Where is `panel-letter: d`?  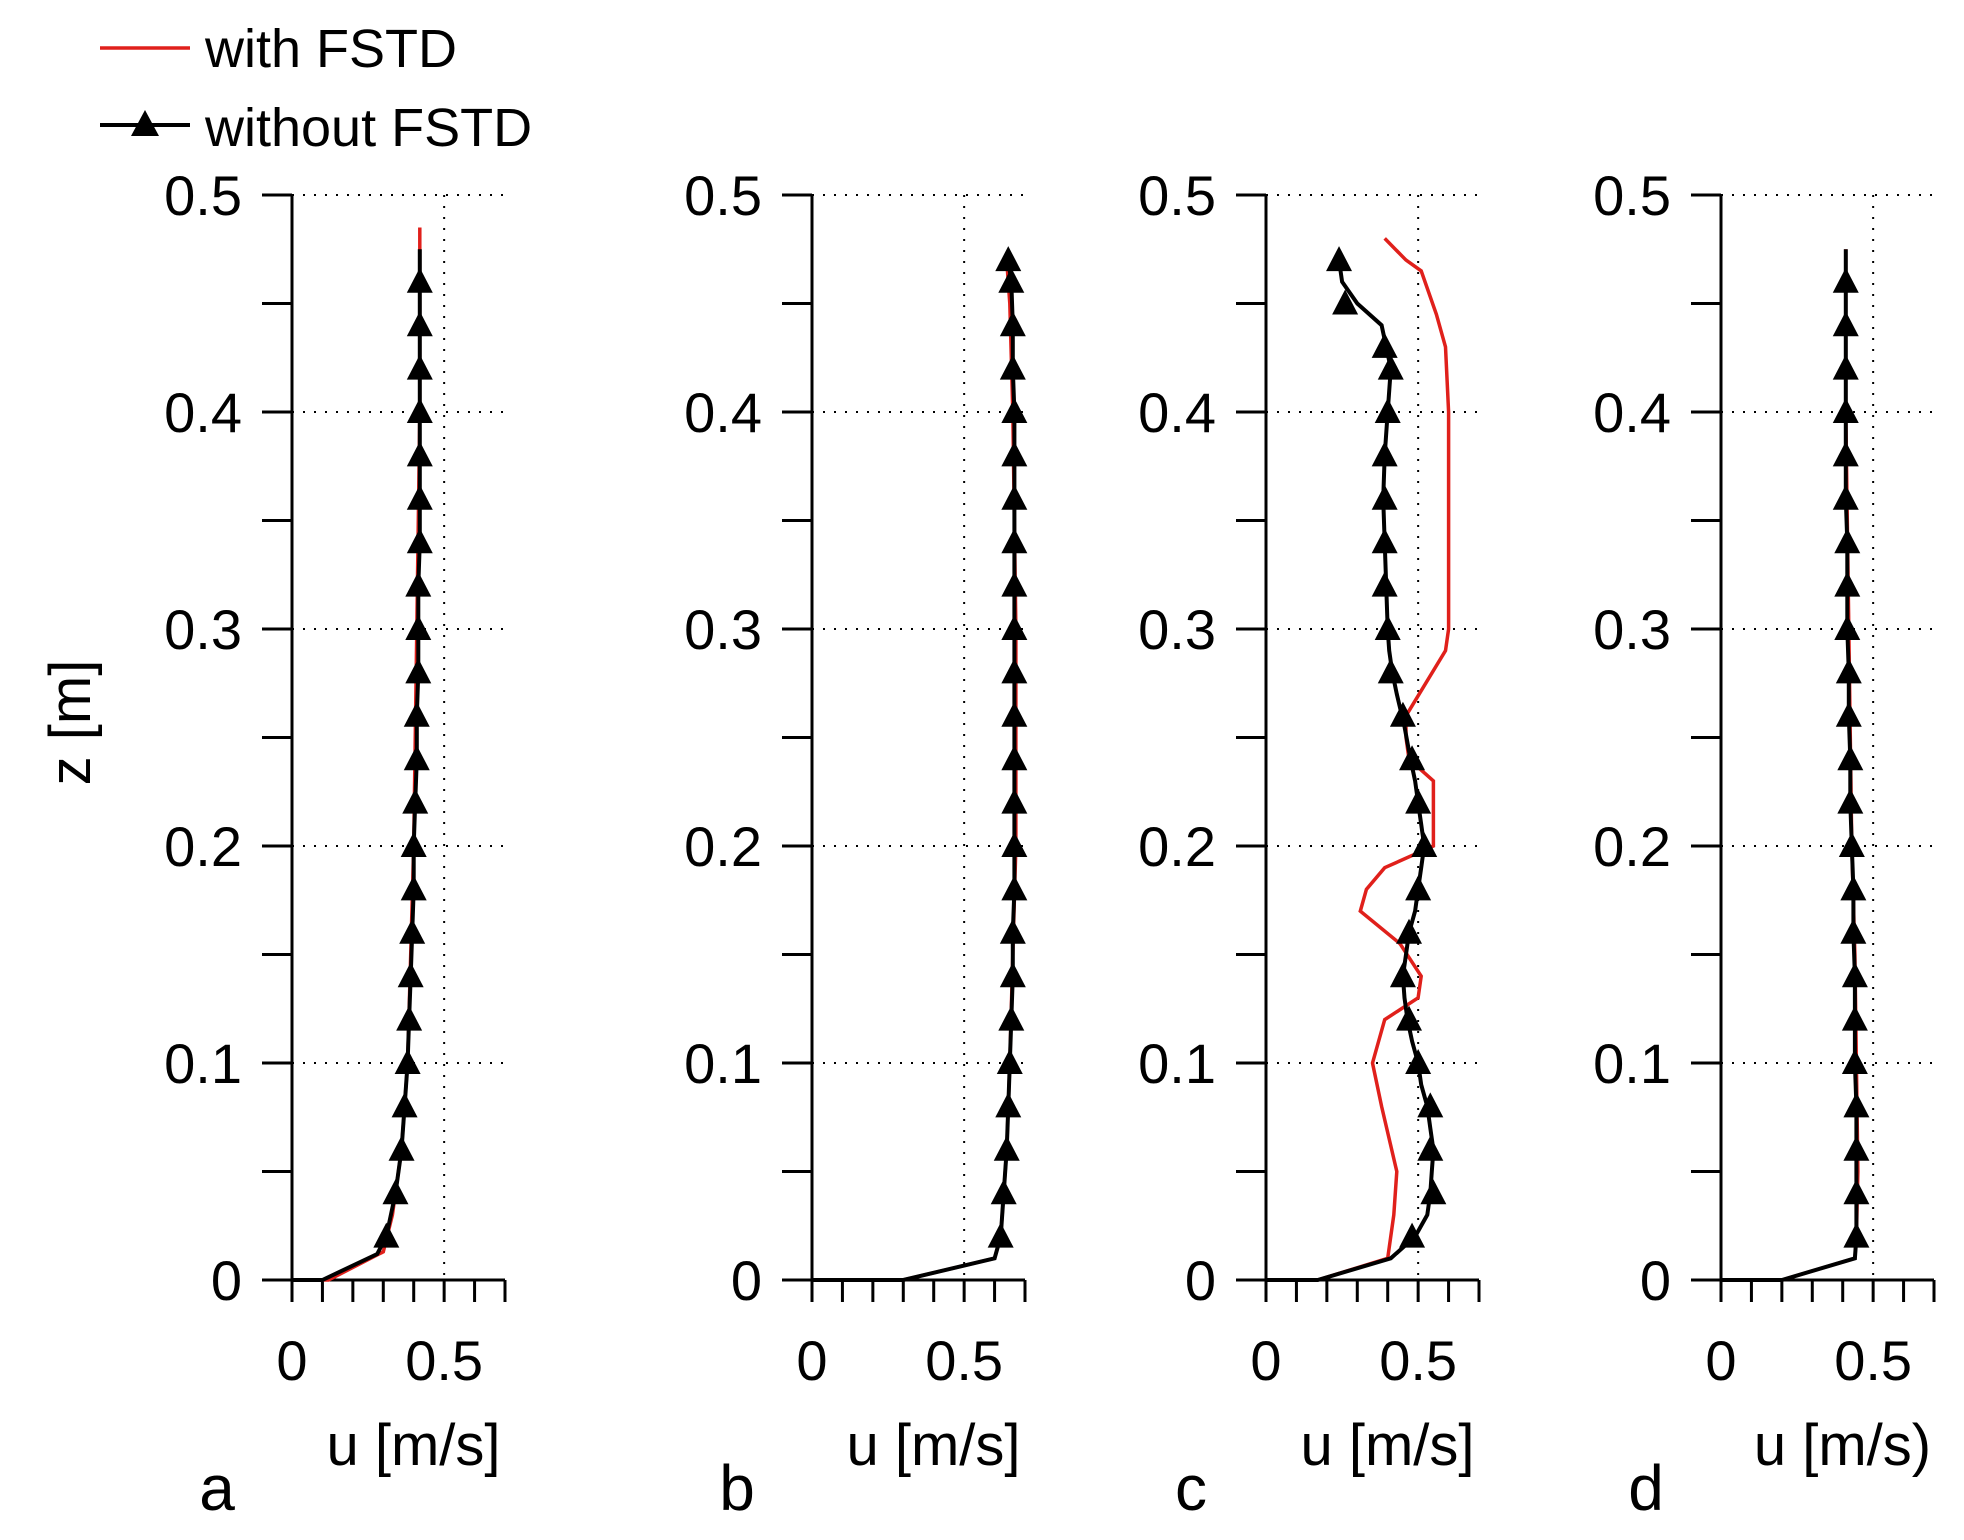
panel-letter: d is located at coordinates (1646, 1488).